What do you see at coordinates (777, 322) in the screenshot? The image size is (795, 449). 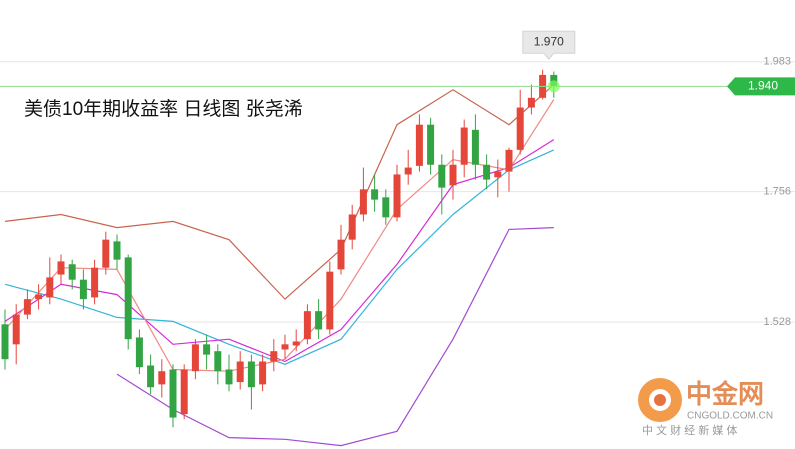 I see `y-tick-label: 1.528` at bounding box center [777, 322].